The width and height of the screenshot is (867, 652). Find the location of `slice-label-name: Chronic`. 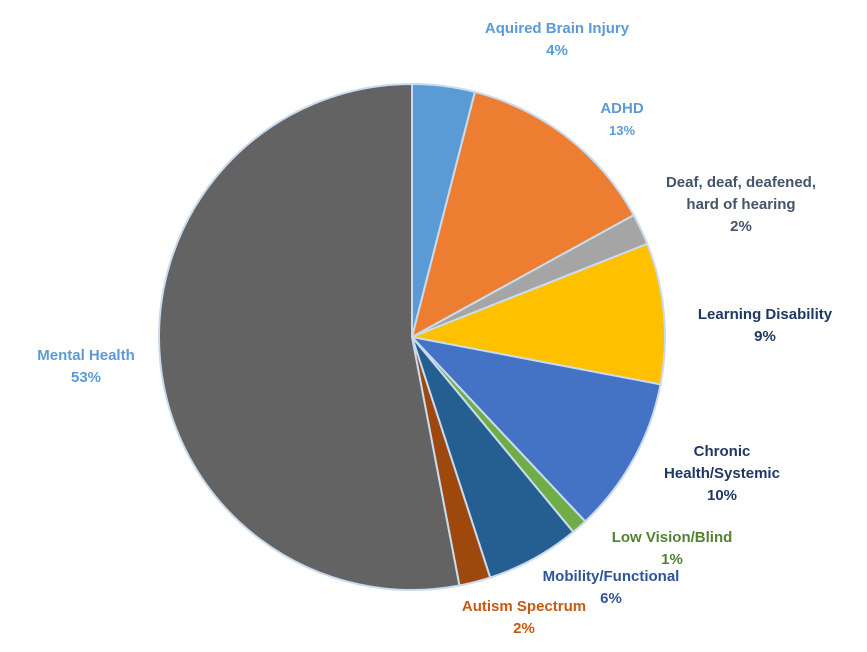

slice-label-name: Chronic is located at coordinates (722, 451).